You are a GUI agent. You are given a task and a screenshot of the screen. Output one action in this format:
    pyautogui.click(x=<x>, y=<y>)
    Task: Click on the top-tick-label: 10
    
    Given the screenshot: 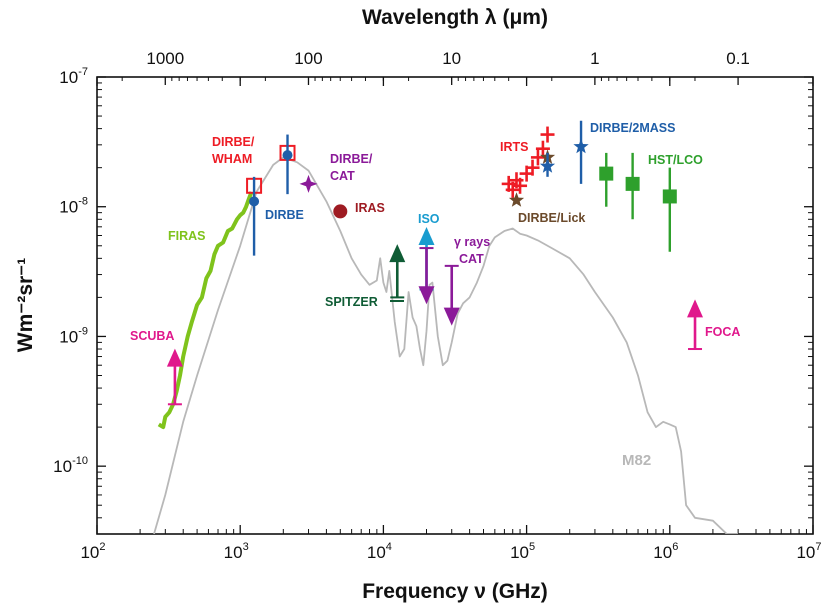 What is the action you would take?
    pyautogui.click(x=451, y=58)
    